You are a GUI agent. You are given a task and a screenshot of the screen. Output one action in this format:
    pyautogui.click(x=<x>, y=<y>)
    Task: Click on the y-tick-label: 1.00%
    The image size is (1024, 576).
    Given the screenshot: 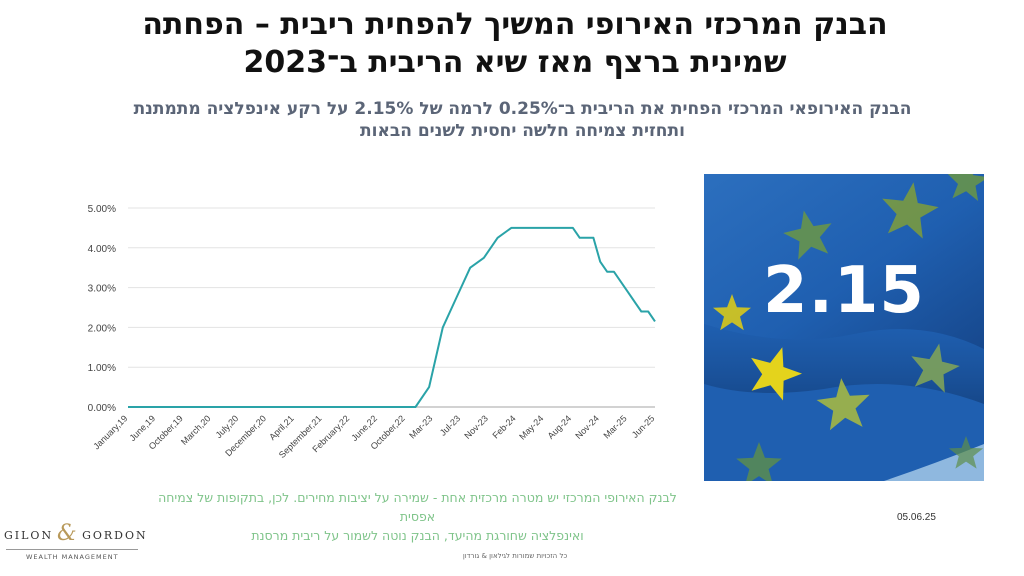 What is the action you would take?
    pyautogui.click(x=102, y=368)
    